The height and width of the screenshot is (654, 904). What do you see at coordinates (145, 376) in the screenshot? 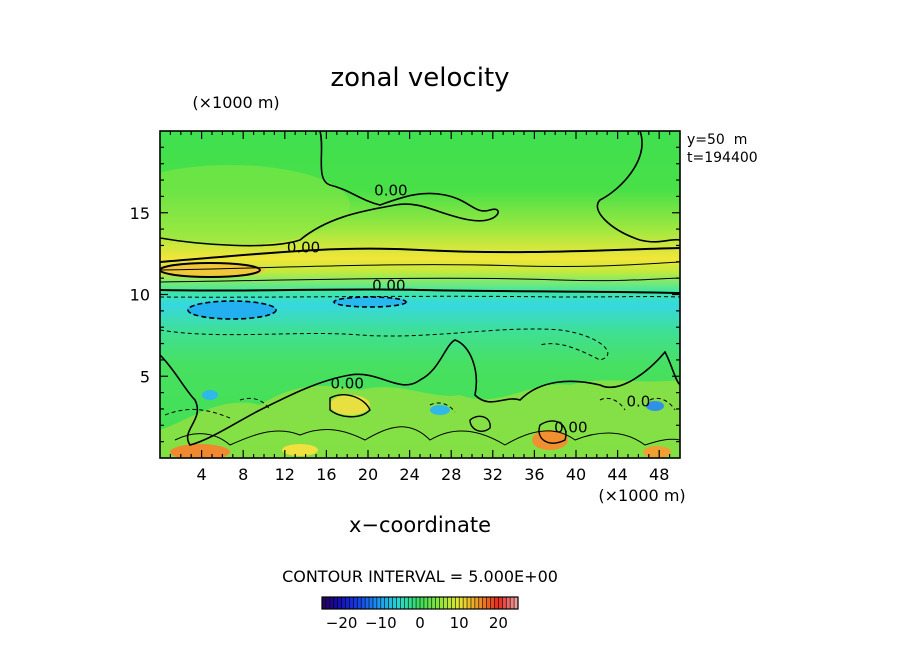
I see `y-tick-label: 5` at bounding box center [145, 376].